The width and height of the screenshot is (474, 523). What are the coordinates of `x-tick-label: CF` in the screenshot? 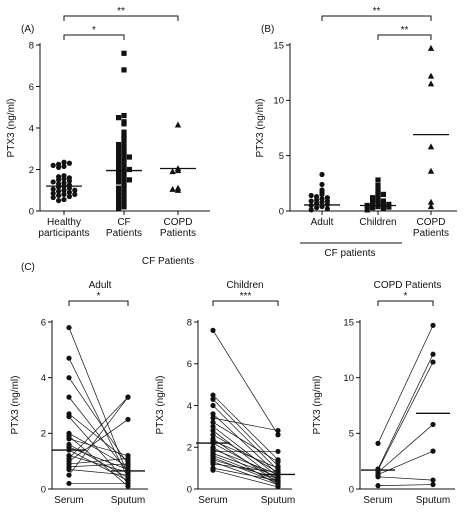 It's located at (123, 222).